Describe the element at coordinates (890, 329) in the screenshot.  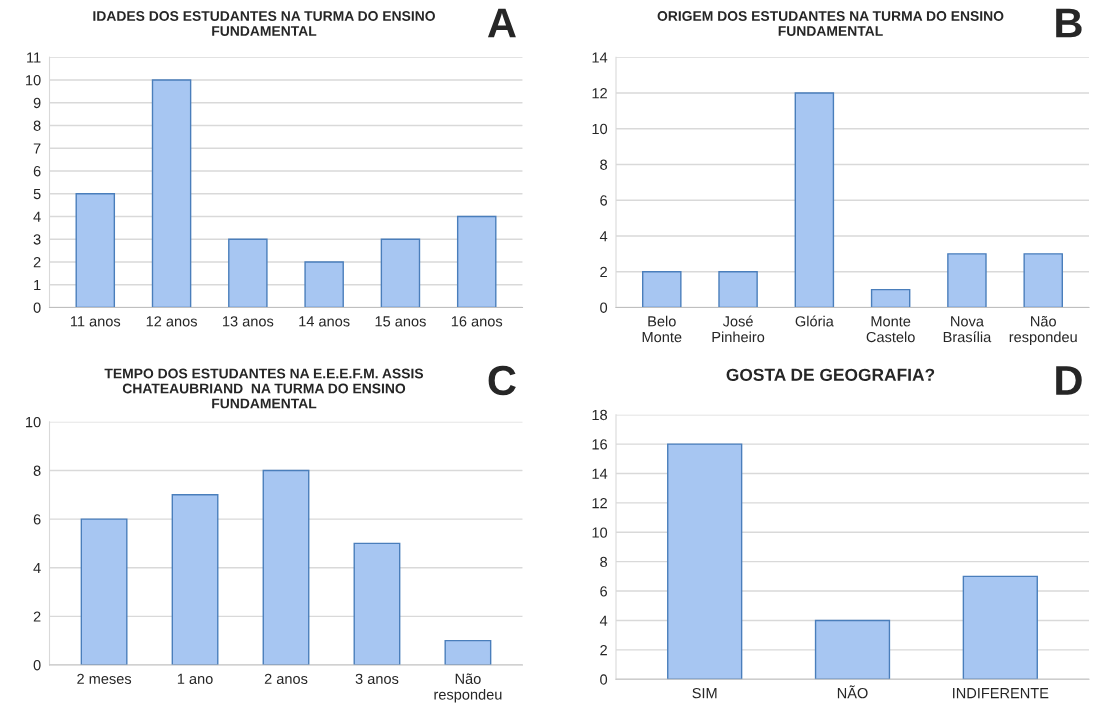
I see `x-tick-label: Monte Castelo` at that location.